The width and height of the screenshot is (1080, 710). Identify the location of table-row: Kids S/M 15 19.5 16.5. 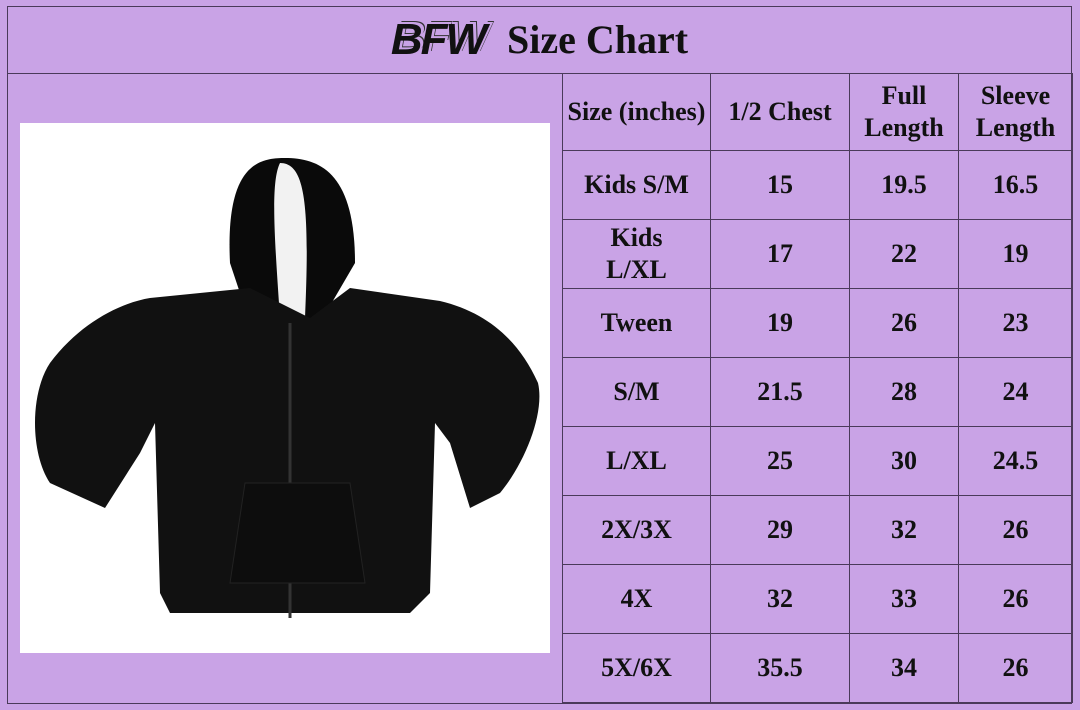
(817, 185).